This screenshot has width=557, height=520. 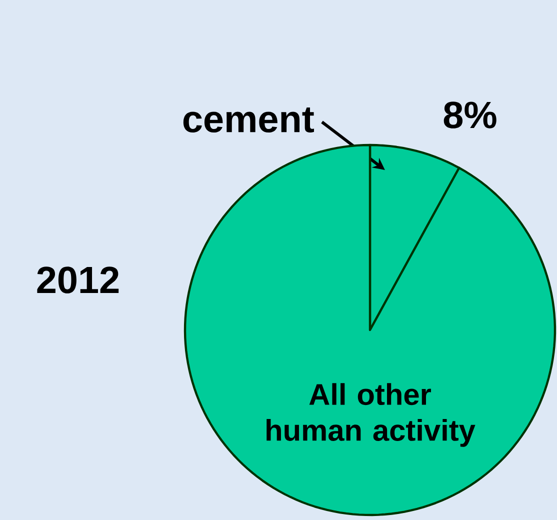 I want to click on slice-label: cement, so click(x=248, y=120).